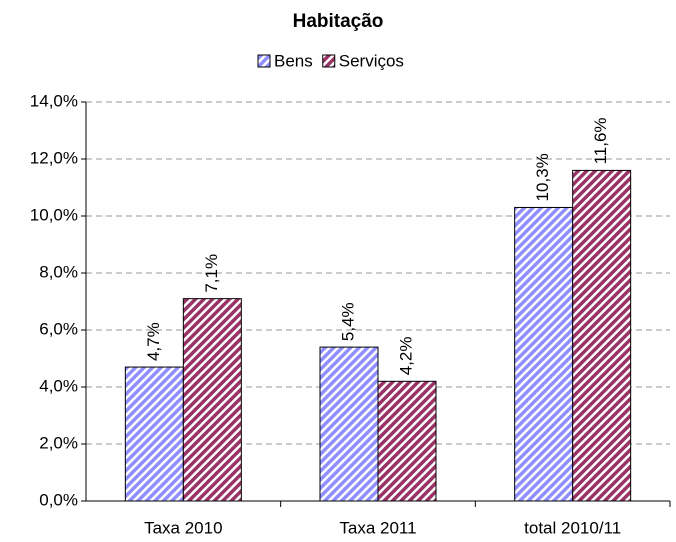 The height and width of the screenshot is (542, 676). What do you see at coordinates (377, 527) in the screenshot?
I see `x-tick-label: Taxa 2011` at bounding box center [377, 527].